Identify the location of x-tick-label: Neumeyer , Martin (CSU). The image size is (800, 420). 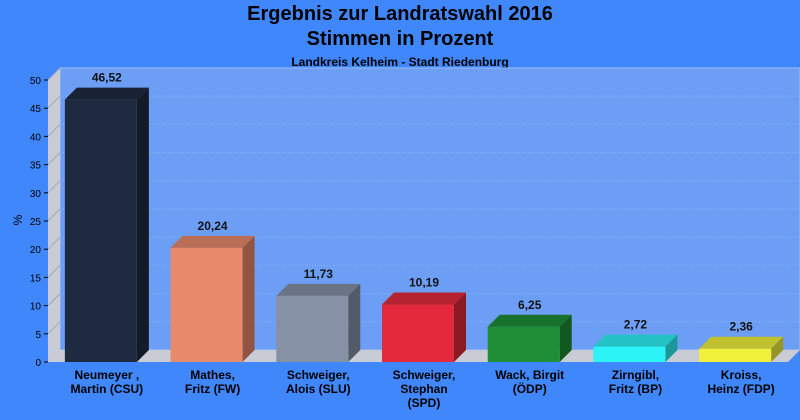
(107, 382).